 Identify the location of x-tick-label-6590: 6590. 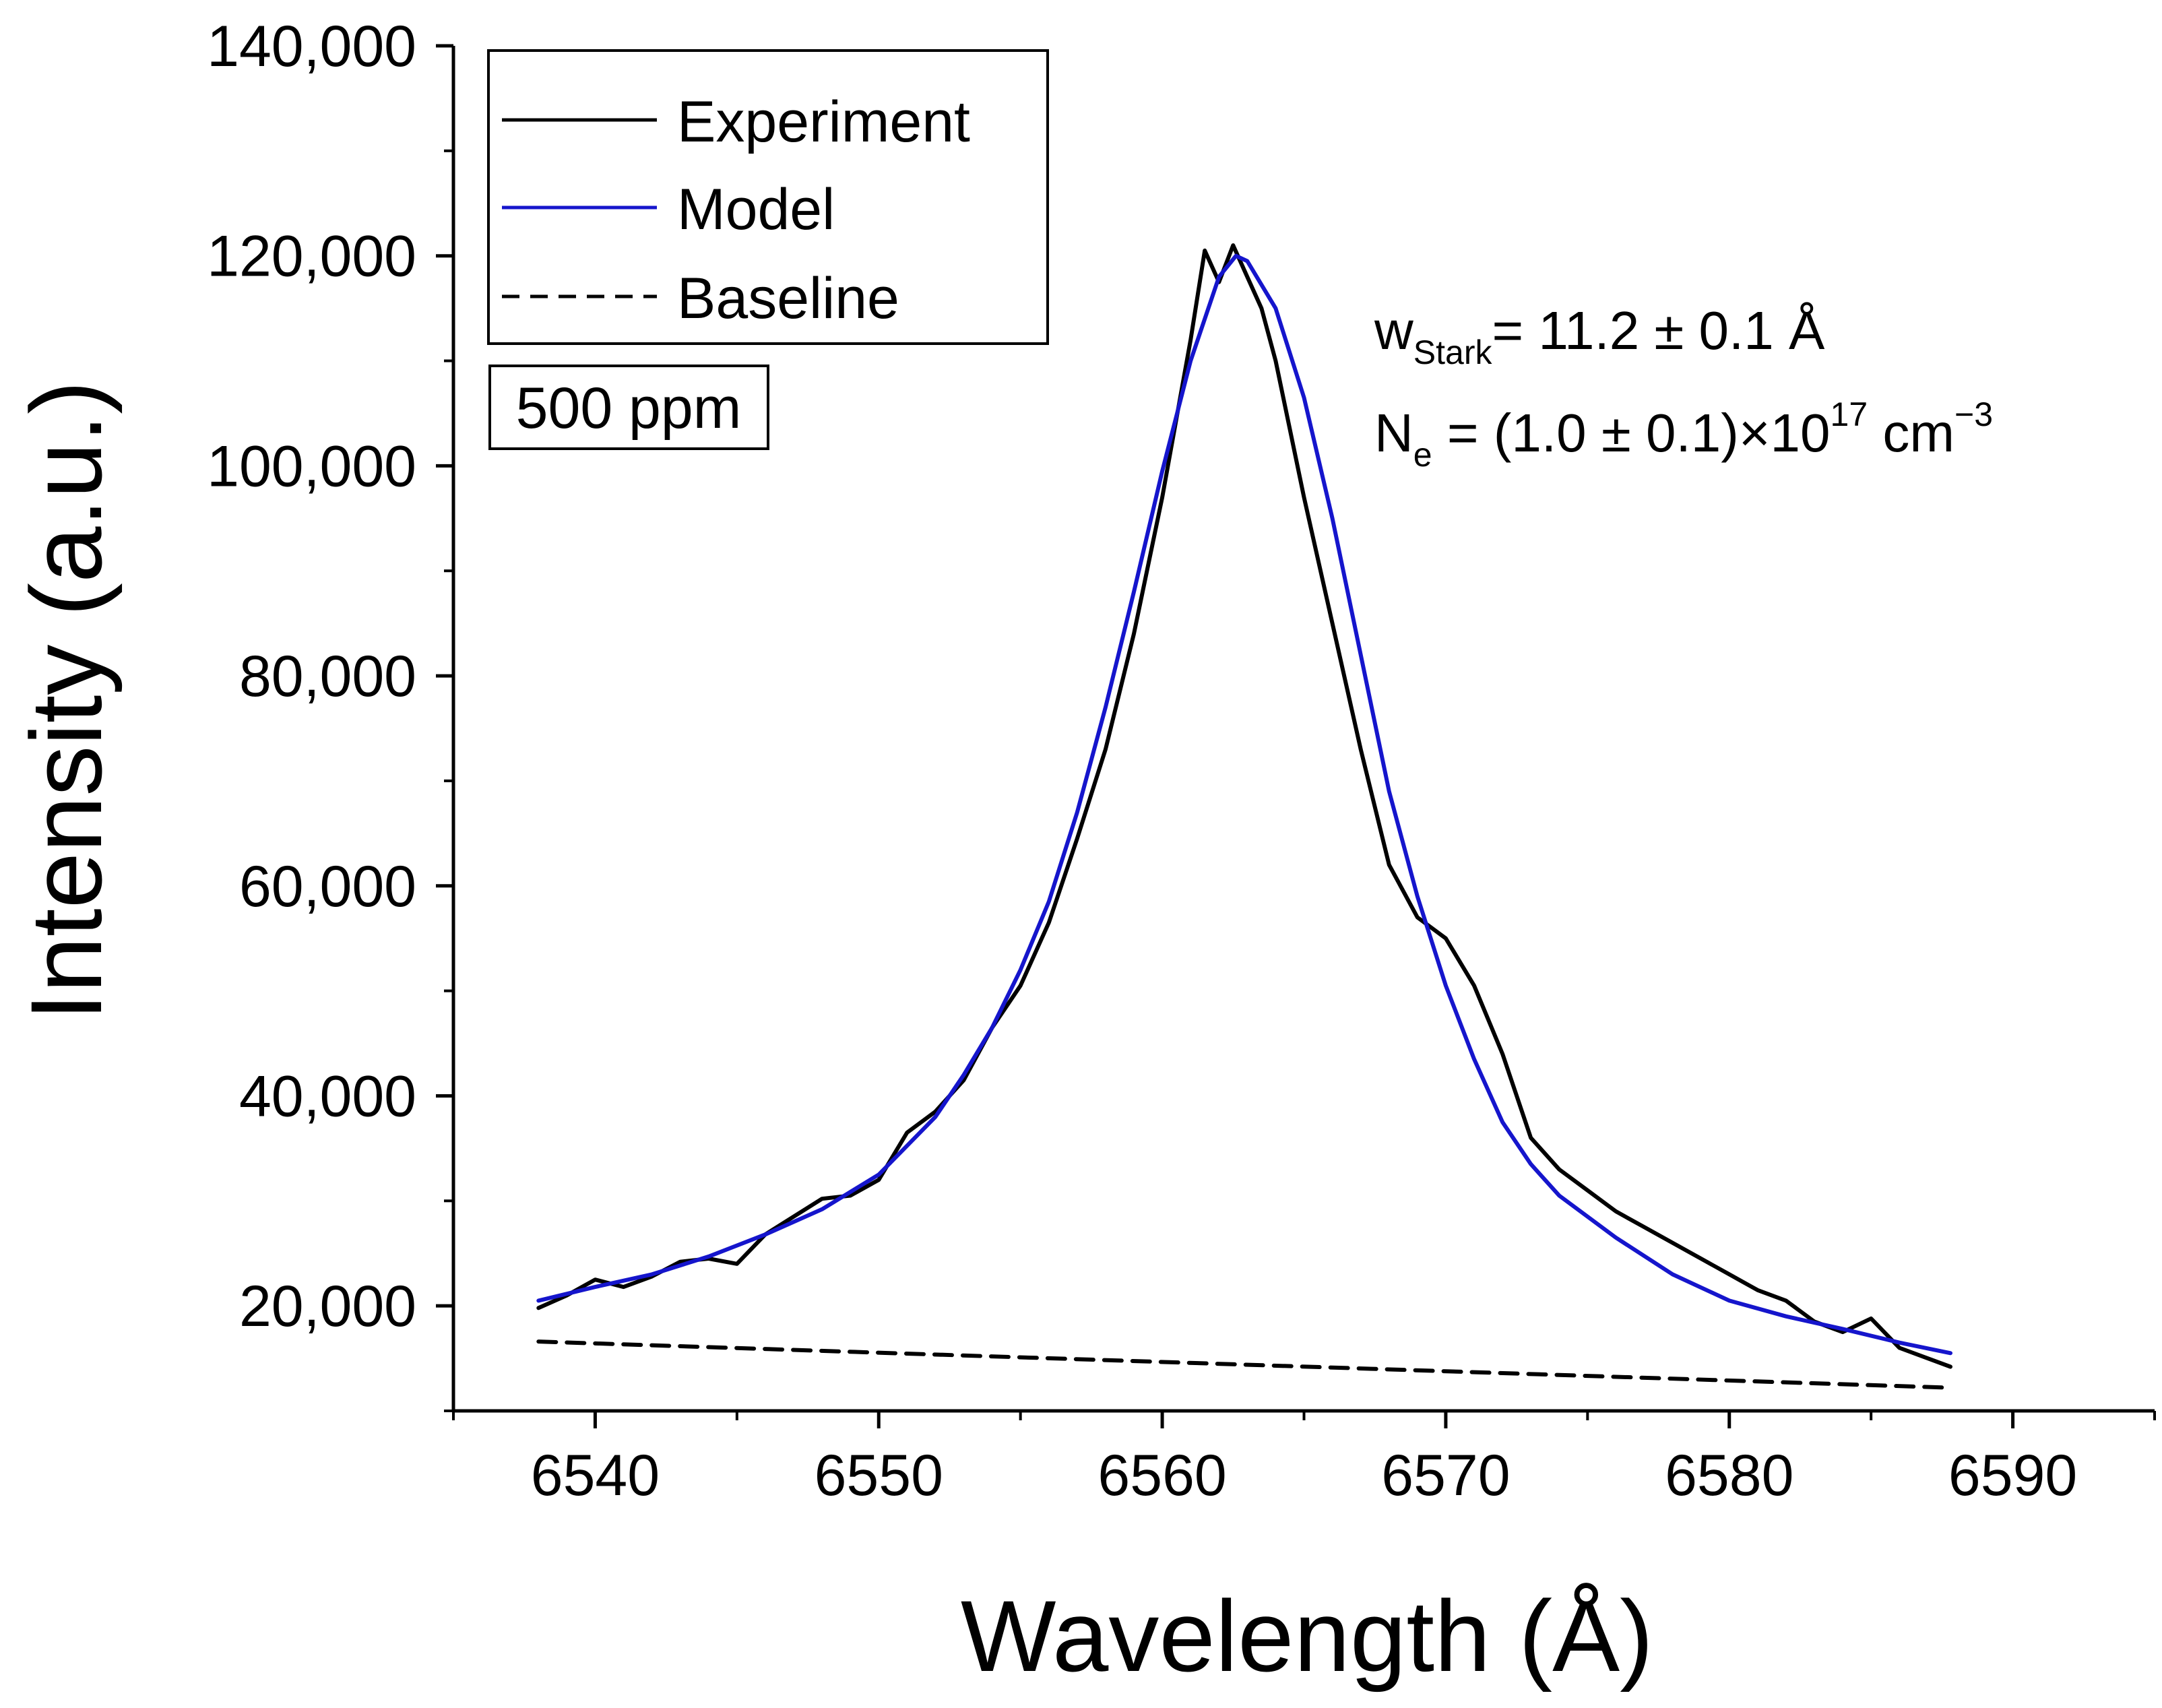
(2012, 1475).